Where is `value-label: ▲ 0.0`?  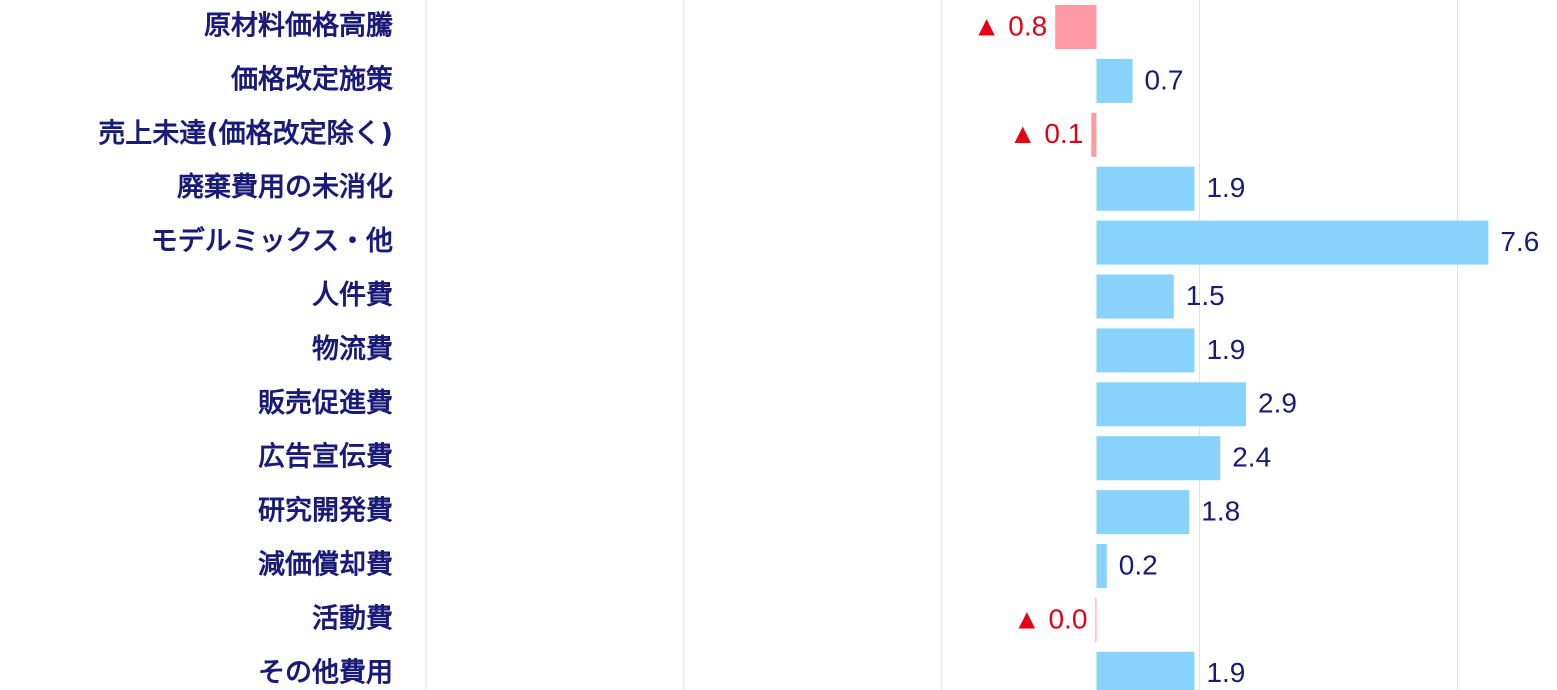
value-label: ▲ 0.0 is located at coordinates (1050, 618).